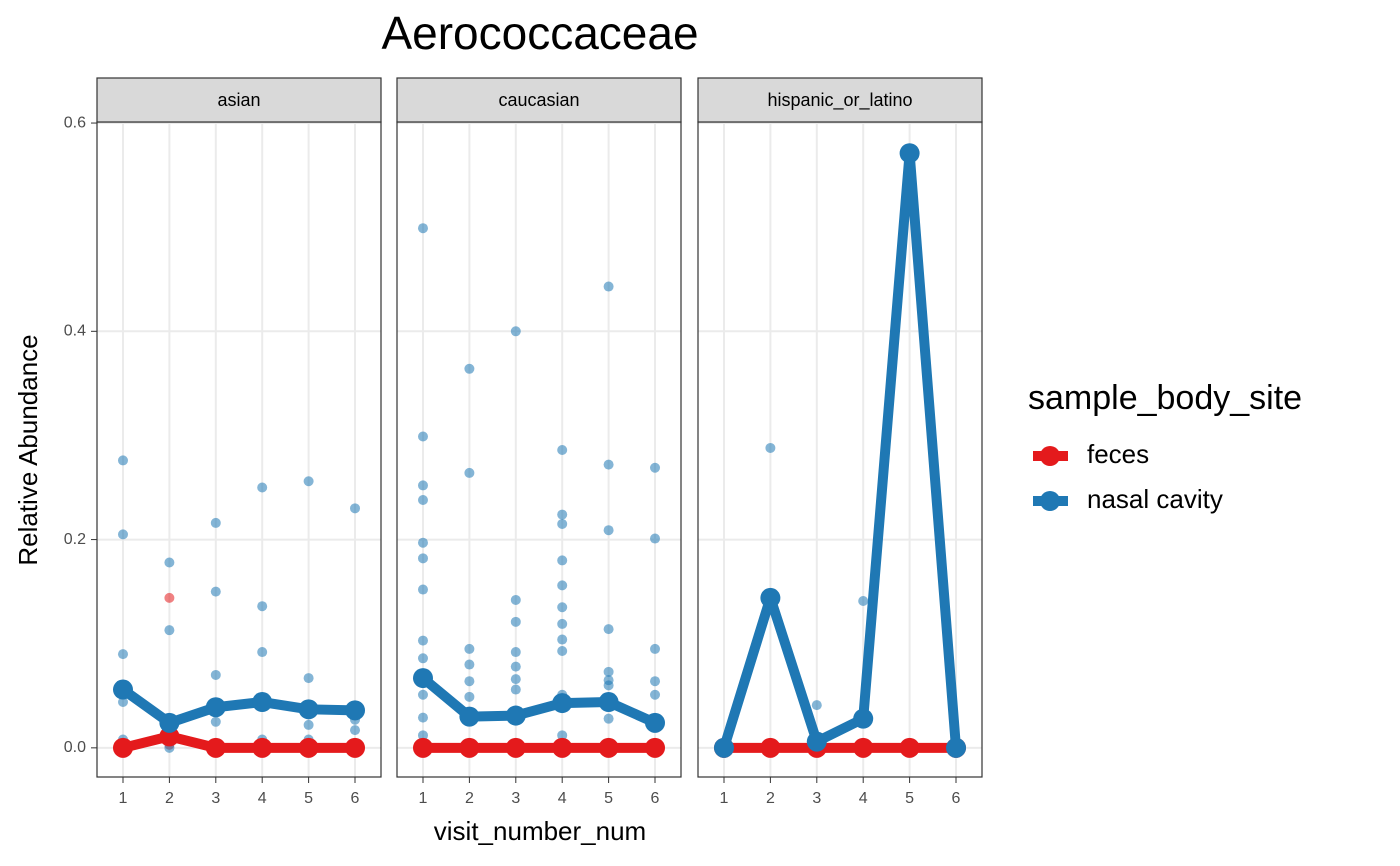  I want to click on legend-label: feces, so click(1118, 454).